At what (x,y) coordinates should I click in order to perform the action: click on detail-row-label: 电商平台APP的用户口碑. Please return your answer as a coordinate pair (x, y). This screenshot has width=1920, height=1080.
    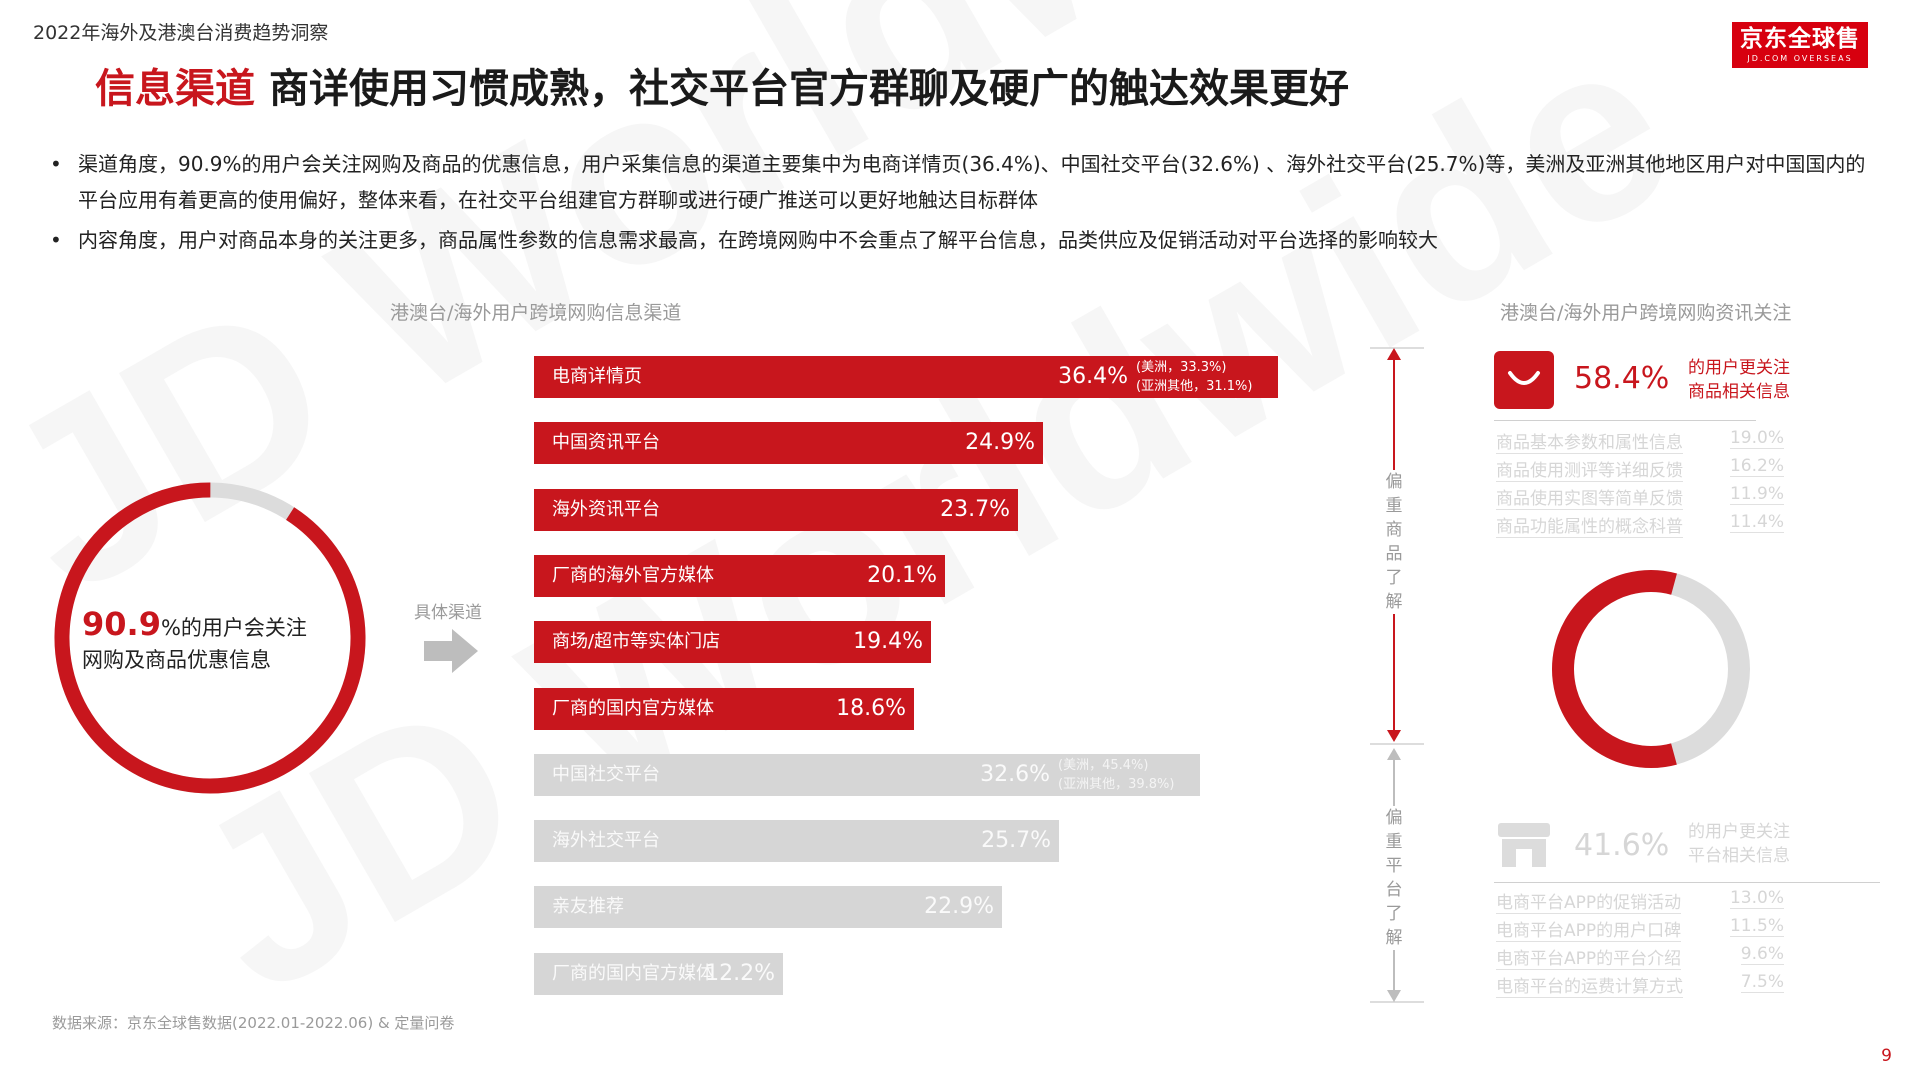
    Looking at the image, I should click on (1589, 929).